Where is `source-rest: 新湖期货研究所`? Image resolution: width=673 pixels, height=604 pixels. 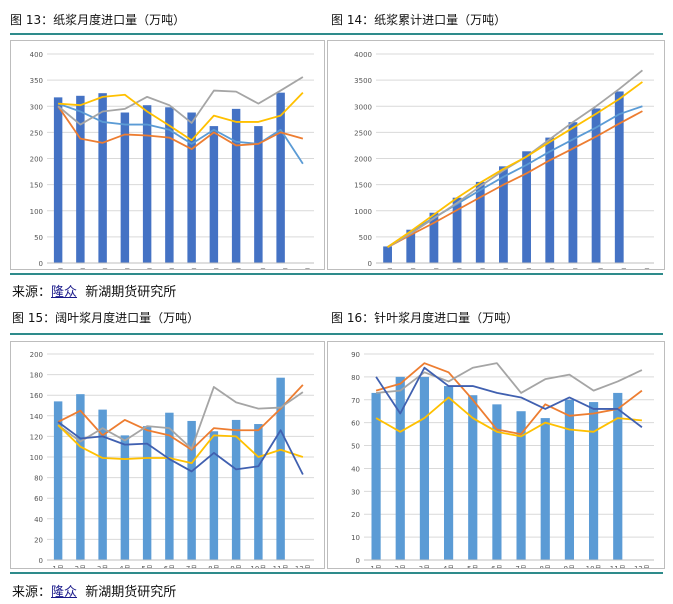 source-rest: 新湖期货研究所 is located at coordinates (131, 592).